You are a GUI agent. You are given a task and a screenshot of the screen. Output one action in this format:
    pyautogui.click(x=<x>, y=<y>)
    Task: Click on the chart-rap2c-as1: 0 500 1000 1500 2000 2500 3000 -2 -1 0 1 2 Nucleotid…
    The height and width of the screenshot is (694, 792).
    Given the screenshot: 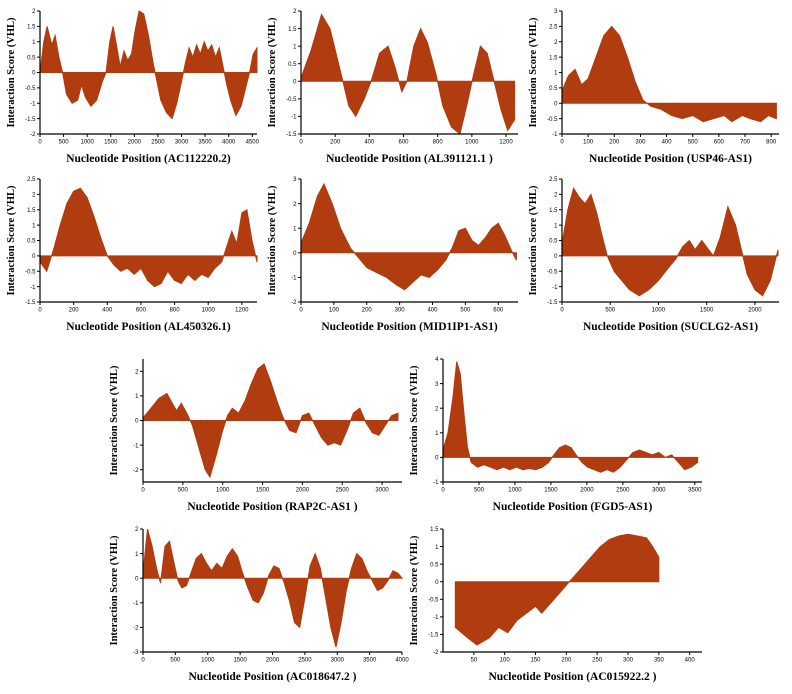 What is the action you would take?
    pyautogui.click(x=259, y=433)
    